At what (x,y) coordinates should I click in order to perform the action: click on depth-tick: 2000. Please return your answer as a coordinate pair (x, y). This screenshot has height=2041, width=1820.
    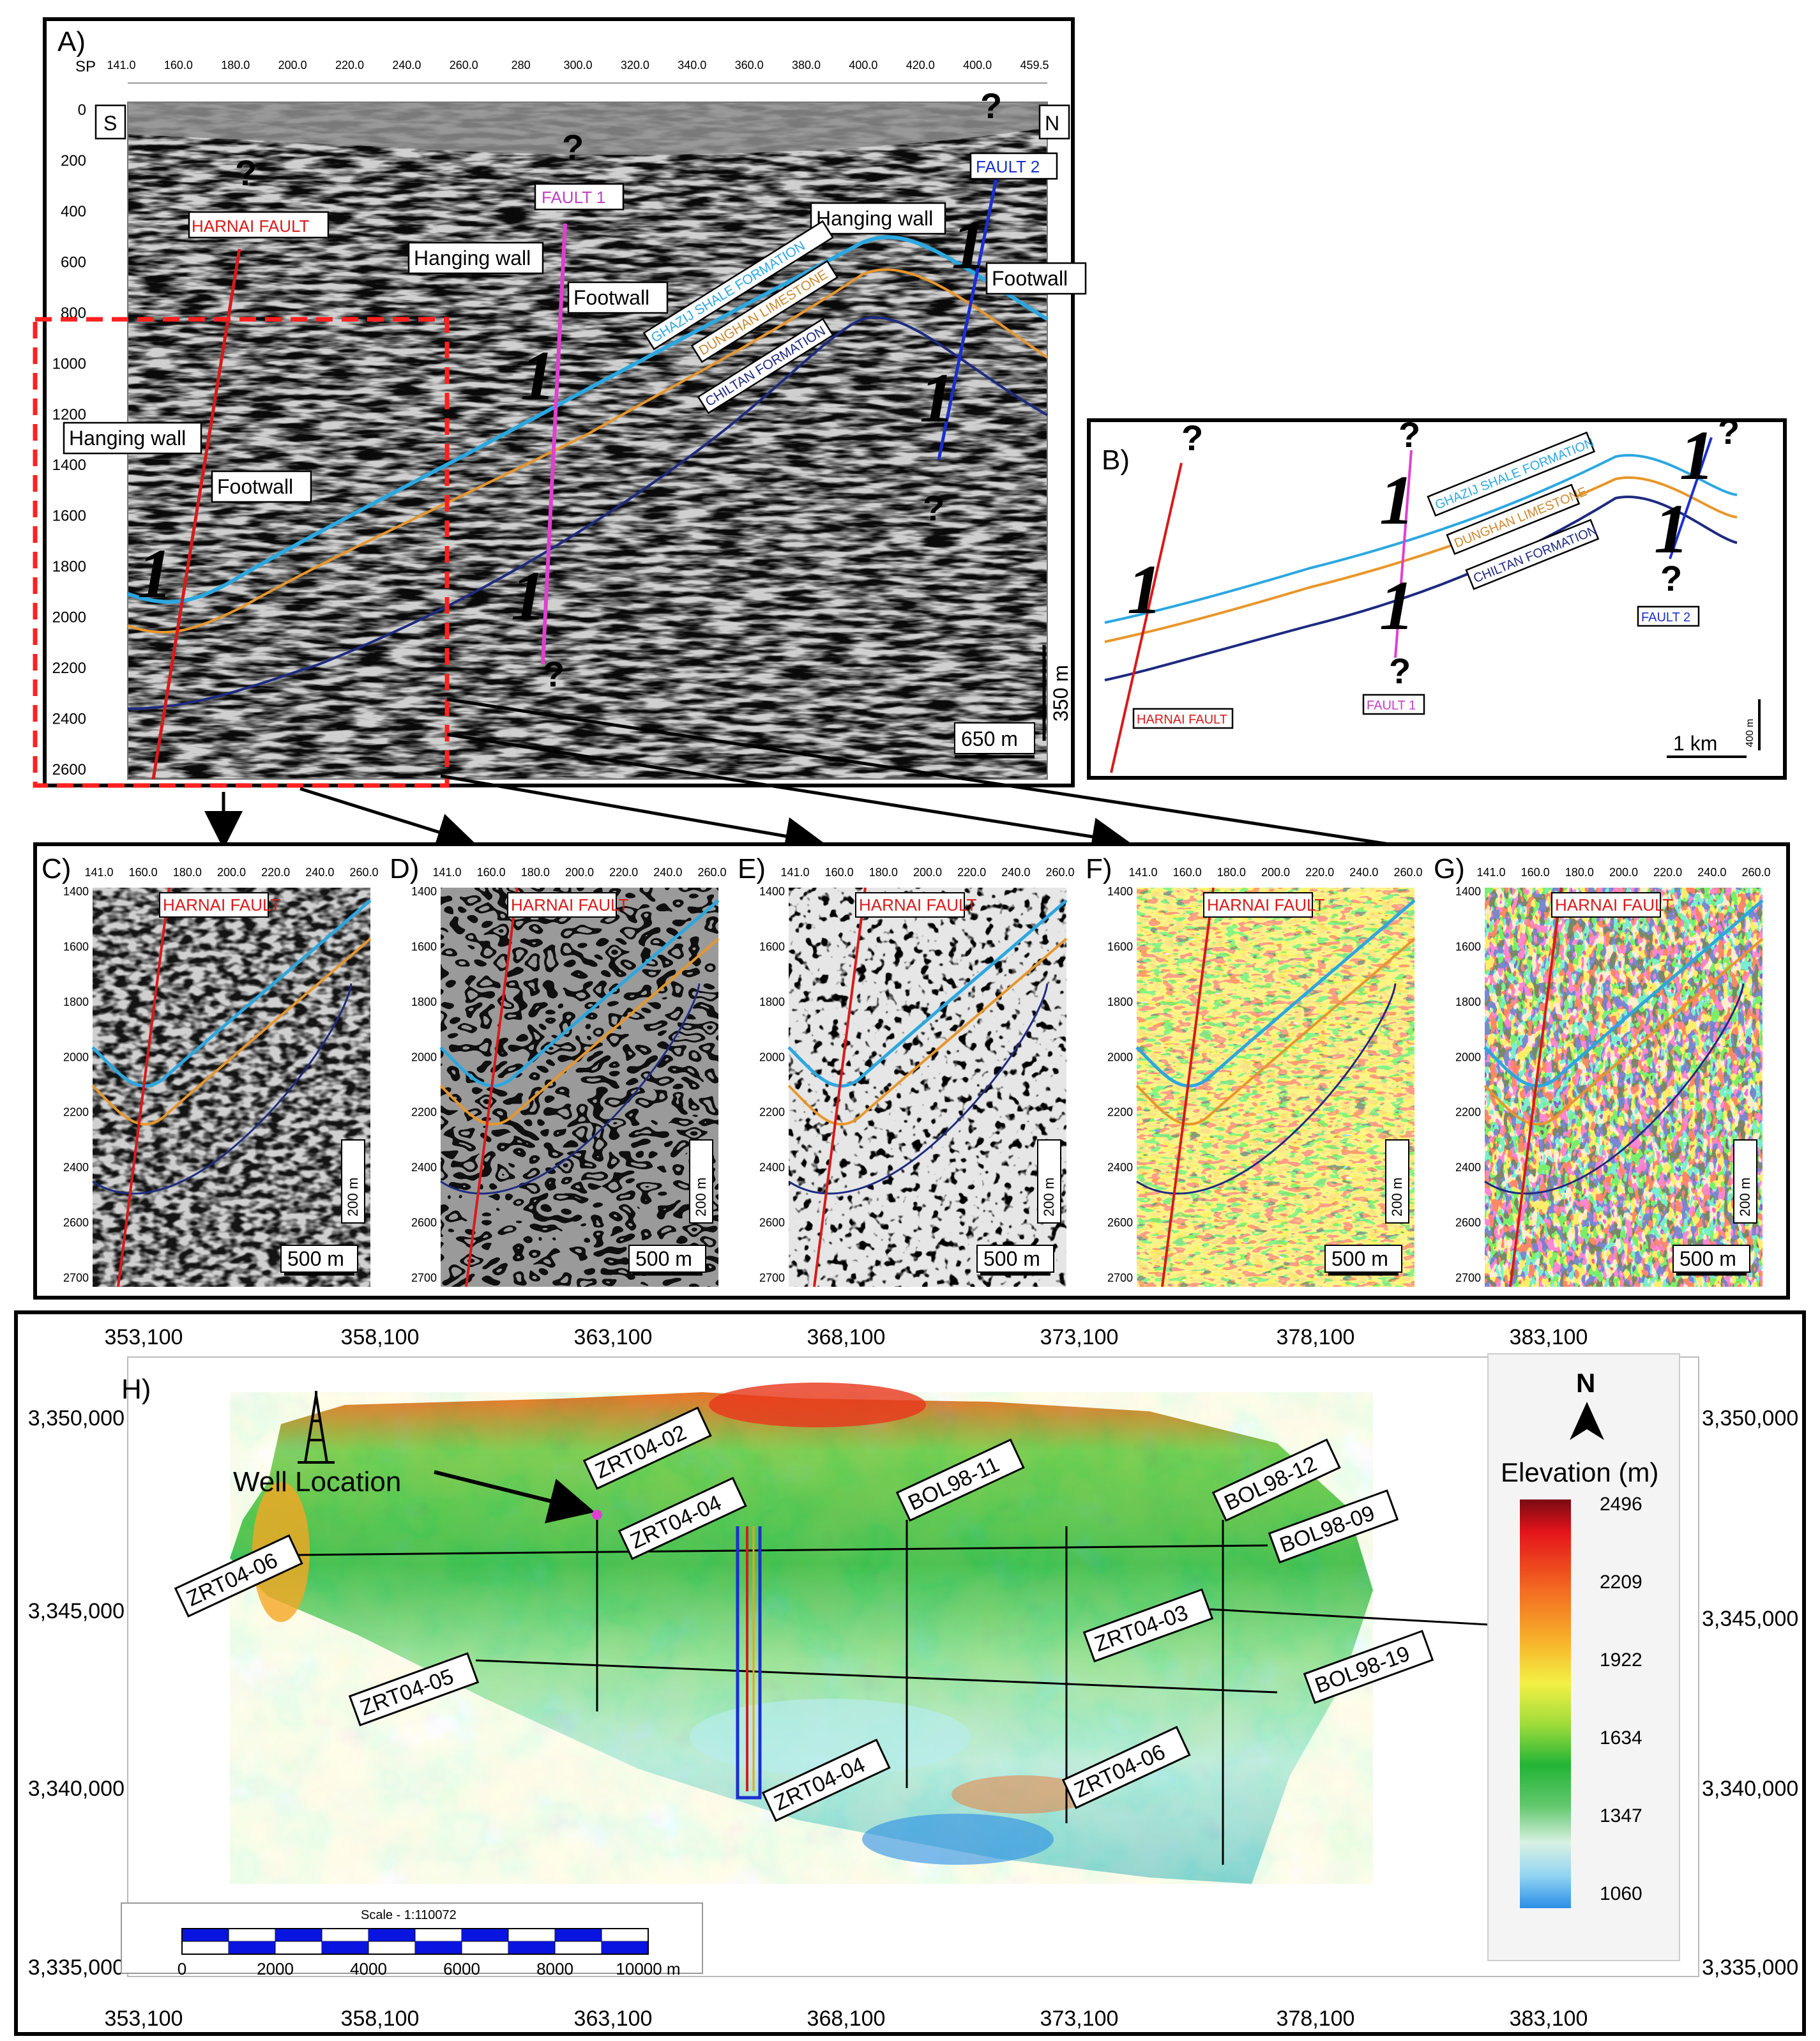
    Looking at the image, I should click on (69, 617).